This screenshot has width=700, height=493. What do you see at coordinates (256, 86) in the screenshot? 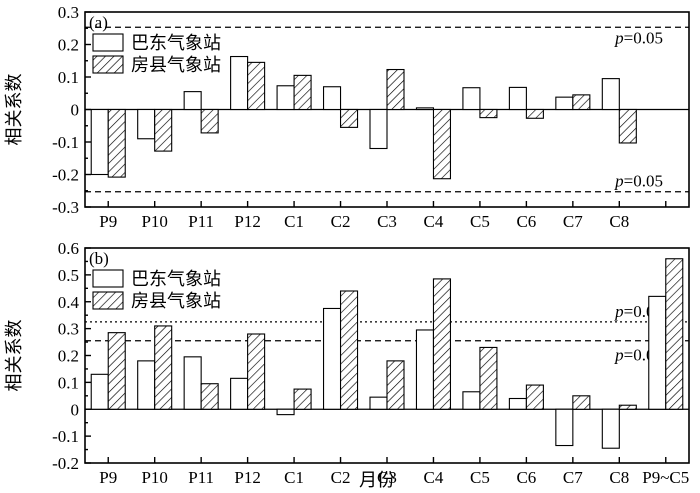
I see `fangxian-bar-P12` at bounding box center [256, 86].